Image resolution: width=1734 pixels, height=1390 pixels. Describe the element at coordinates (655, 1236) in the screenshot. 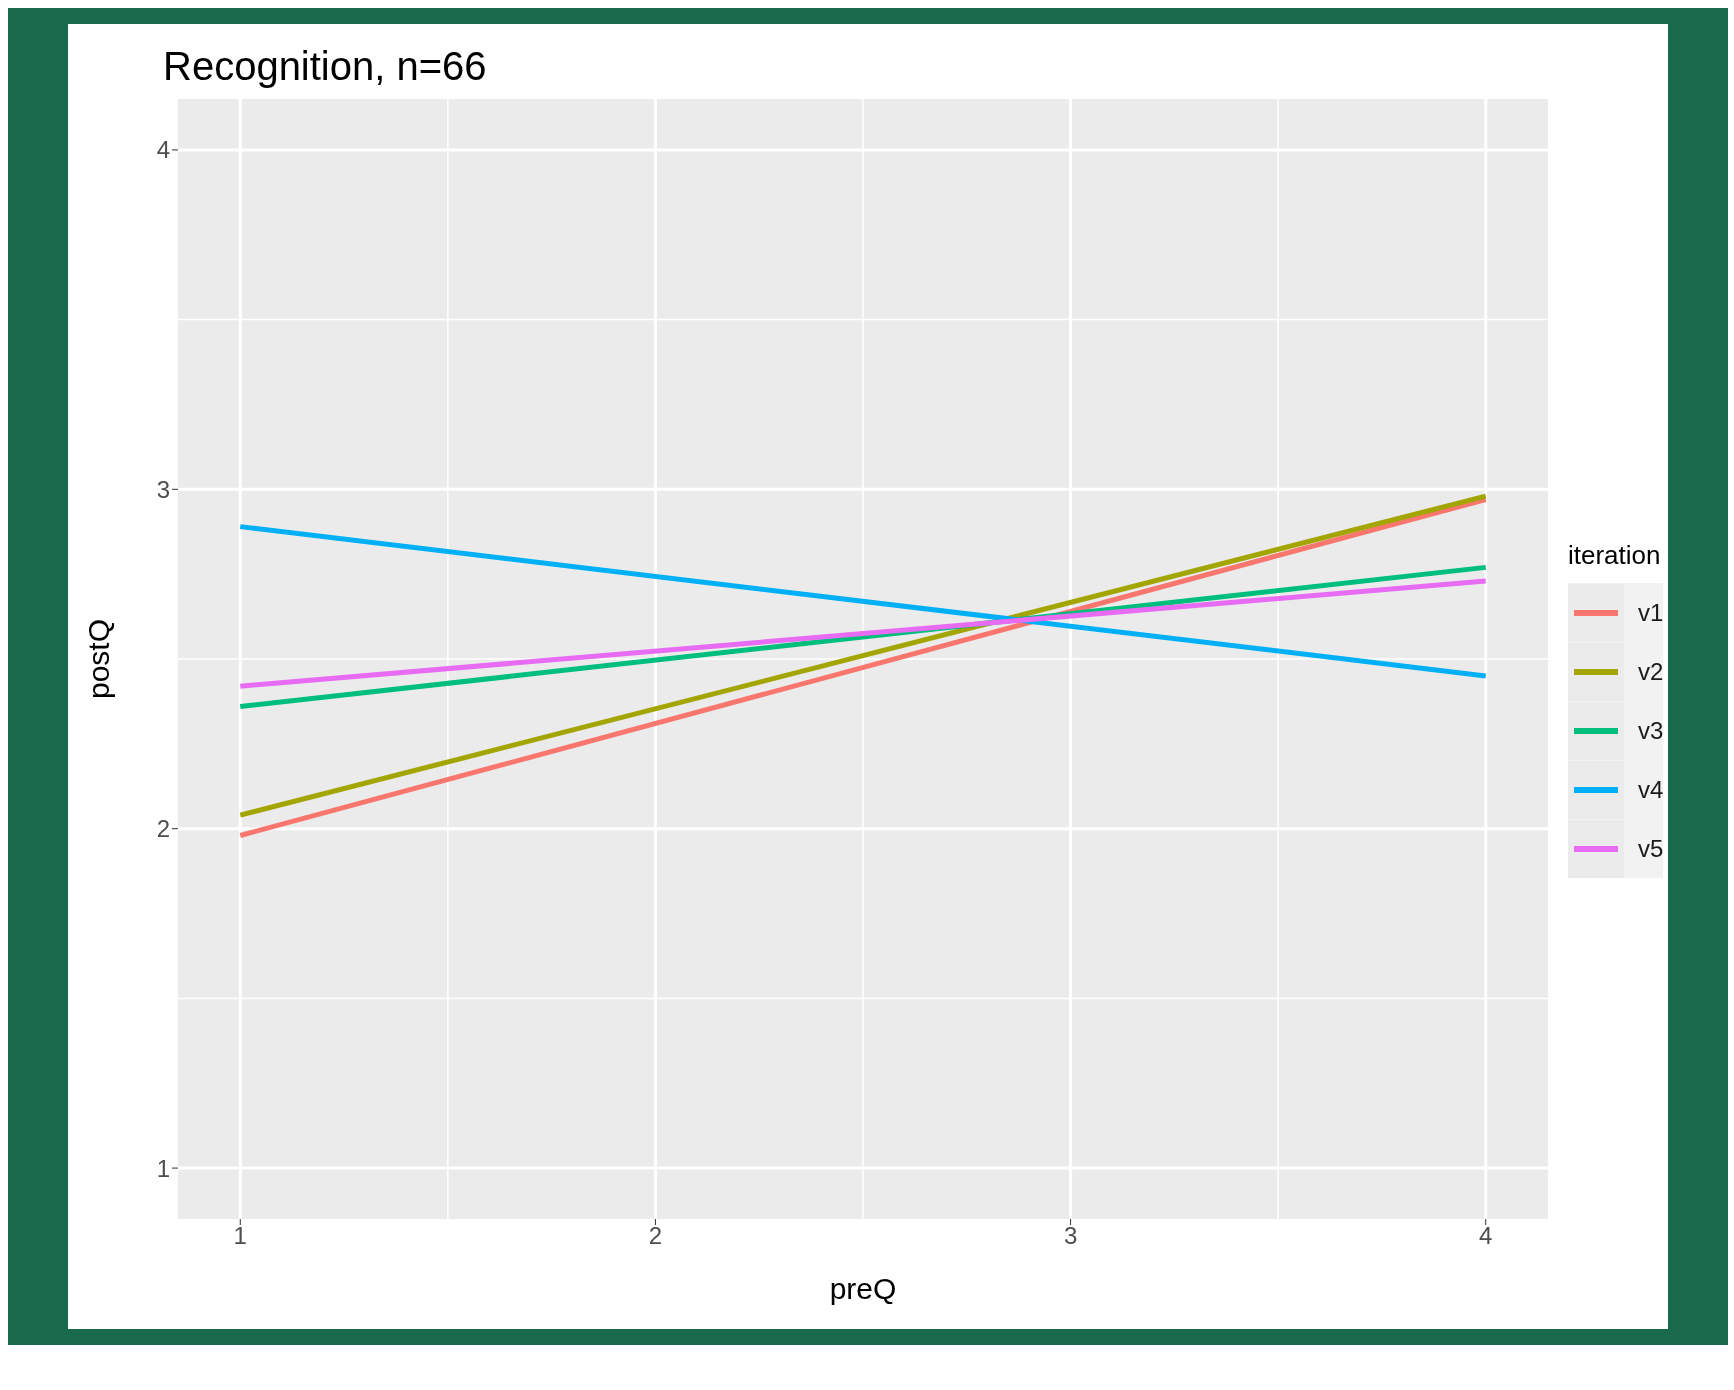

I see `x-tick-label: 2` at that location.